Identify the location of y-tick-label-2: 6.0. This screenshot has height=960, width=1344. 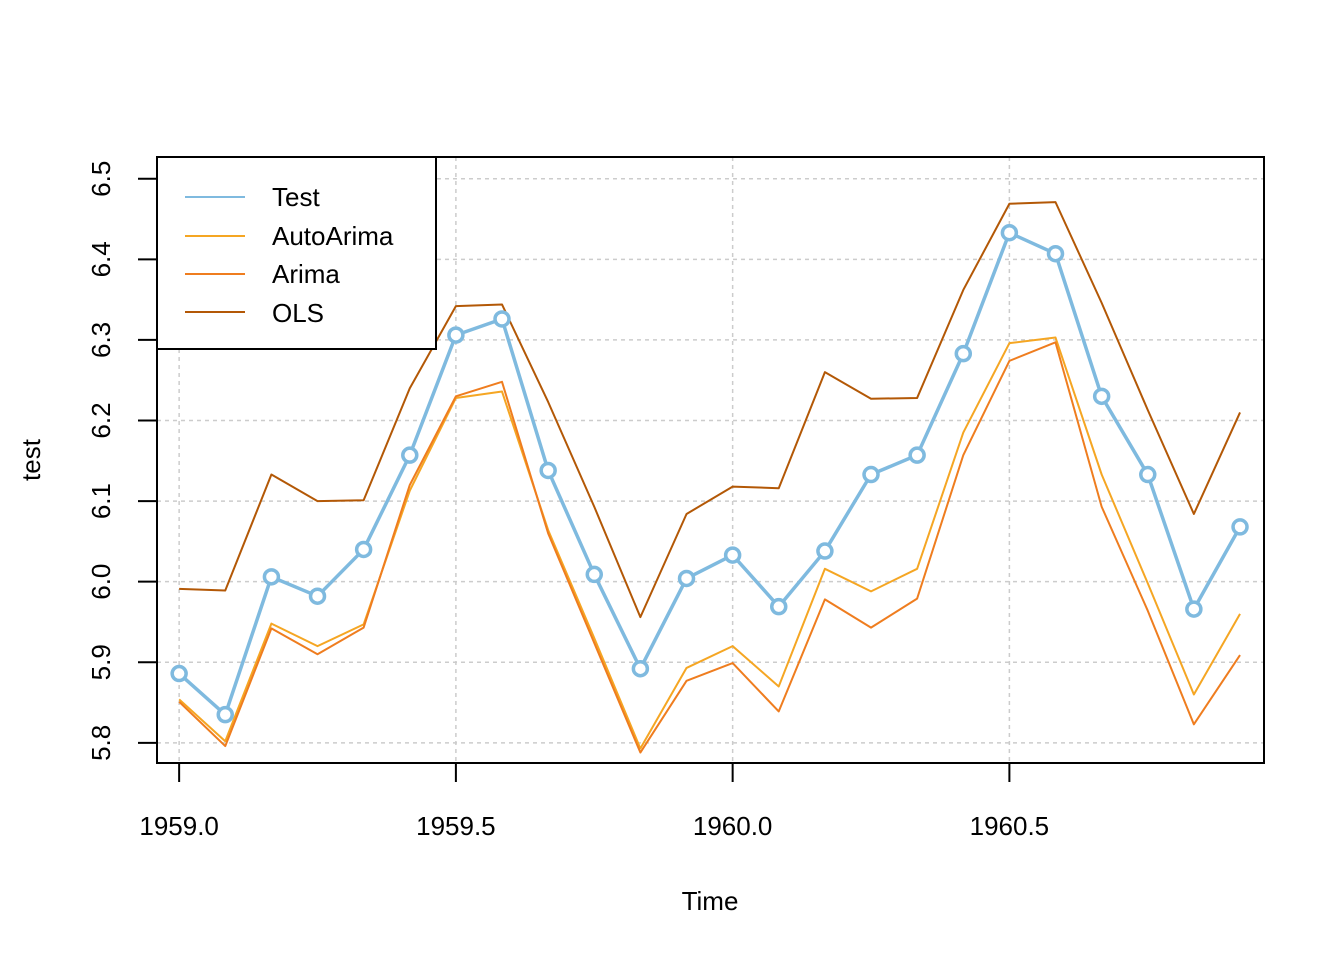
(101, 582).